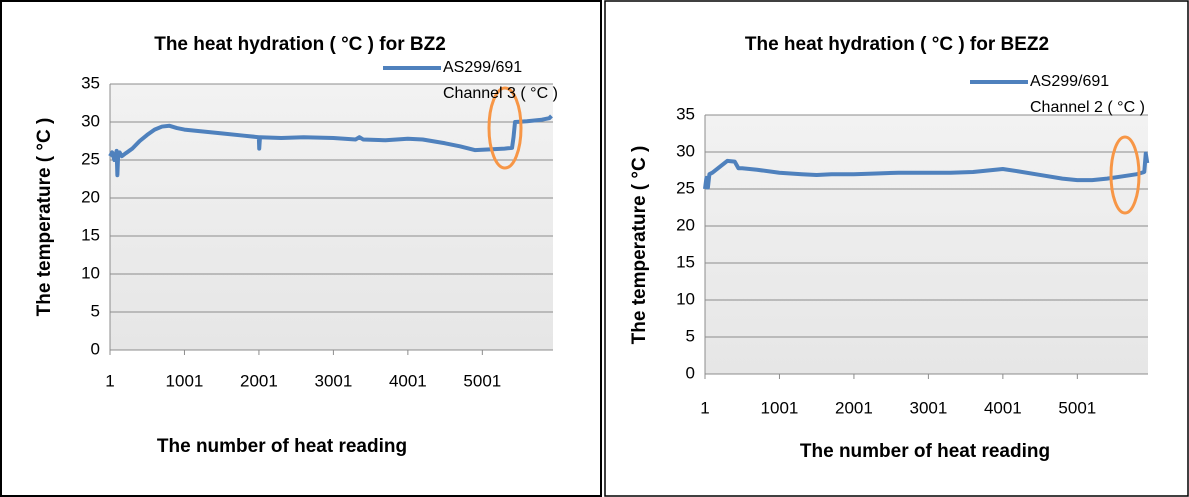 This screenshot has height=497, width=1189. What do you see at coordinates (300, 44) in the screenshot?
I see `chart-title: The heat hydration ( °C ) for BZ2` at bounding box center [300, 44].